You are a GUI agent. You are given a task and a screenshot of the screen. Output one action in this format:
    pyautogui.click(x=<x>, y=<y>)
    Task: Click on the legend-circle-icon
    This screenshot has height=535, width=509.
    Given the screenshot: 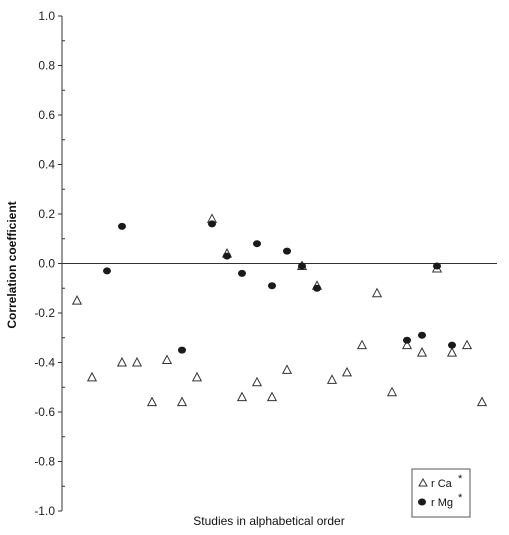 What is the action you would take?
    pyautogui.click(x=422, y=502)
    